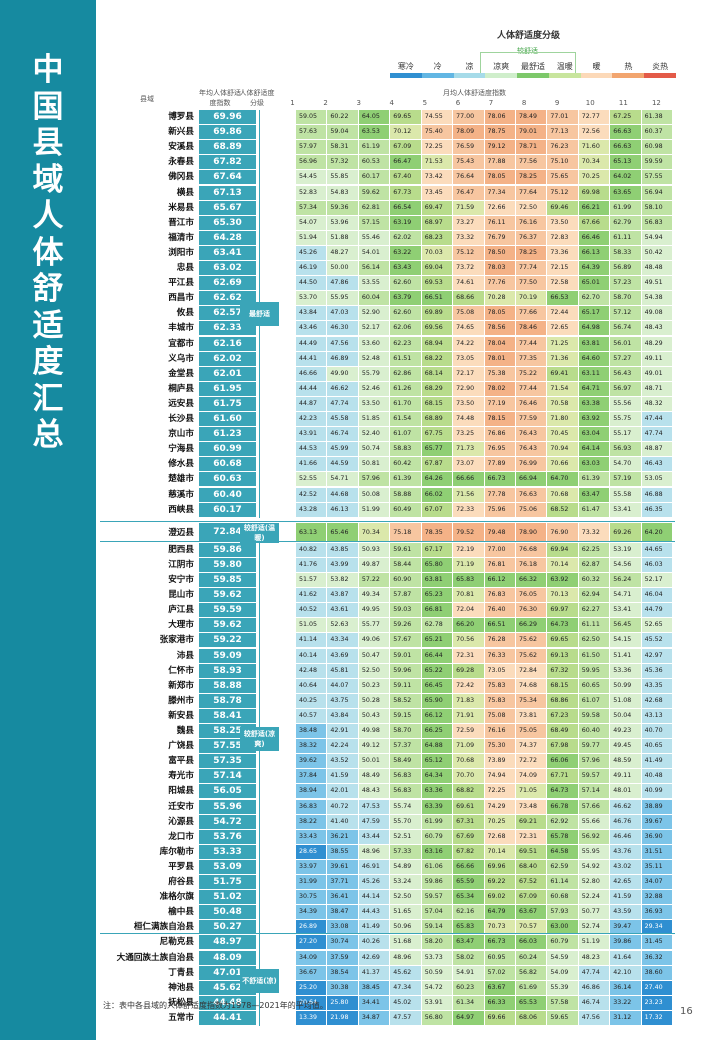  Describe the element at coordinates (227, 480) in the screenshot. I see `annual-index: 60.63` at that location.